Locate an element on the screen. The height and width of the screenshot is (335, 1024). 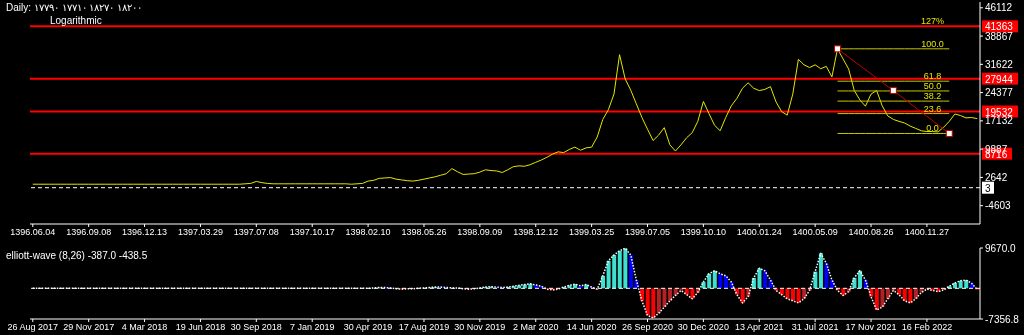
x-tick-label: 26 Aug 2017 is located at coordinates (33, 327).